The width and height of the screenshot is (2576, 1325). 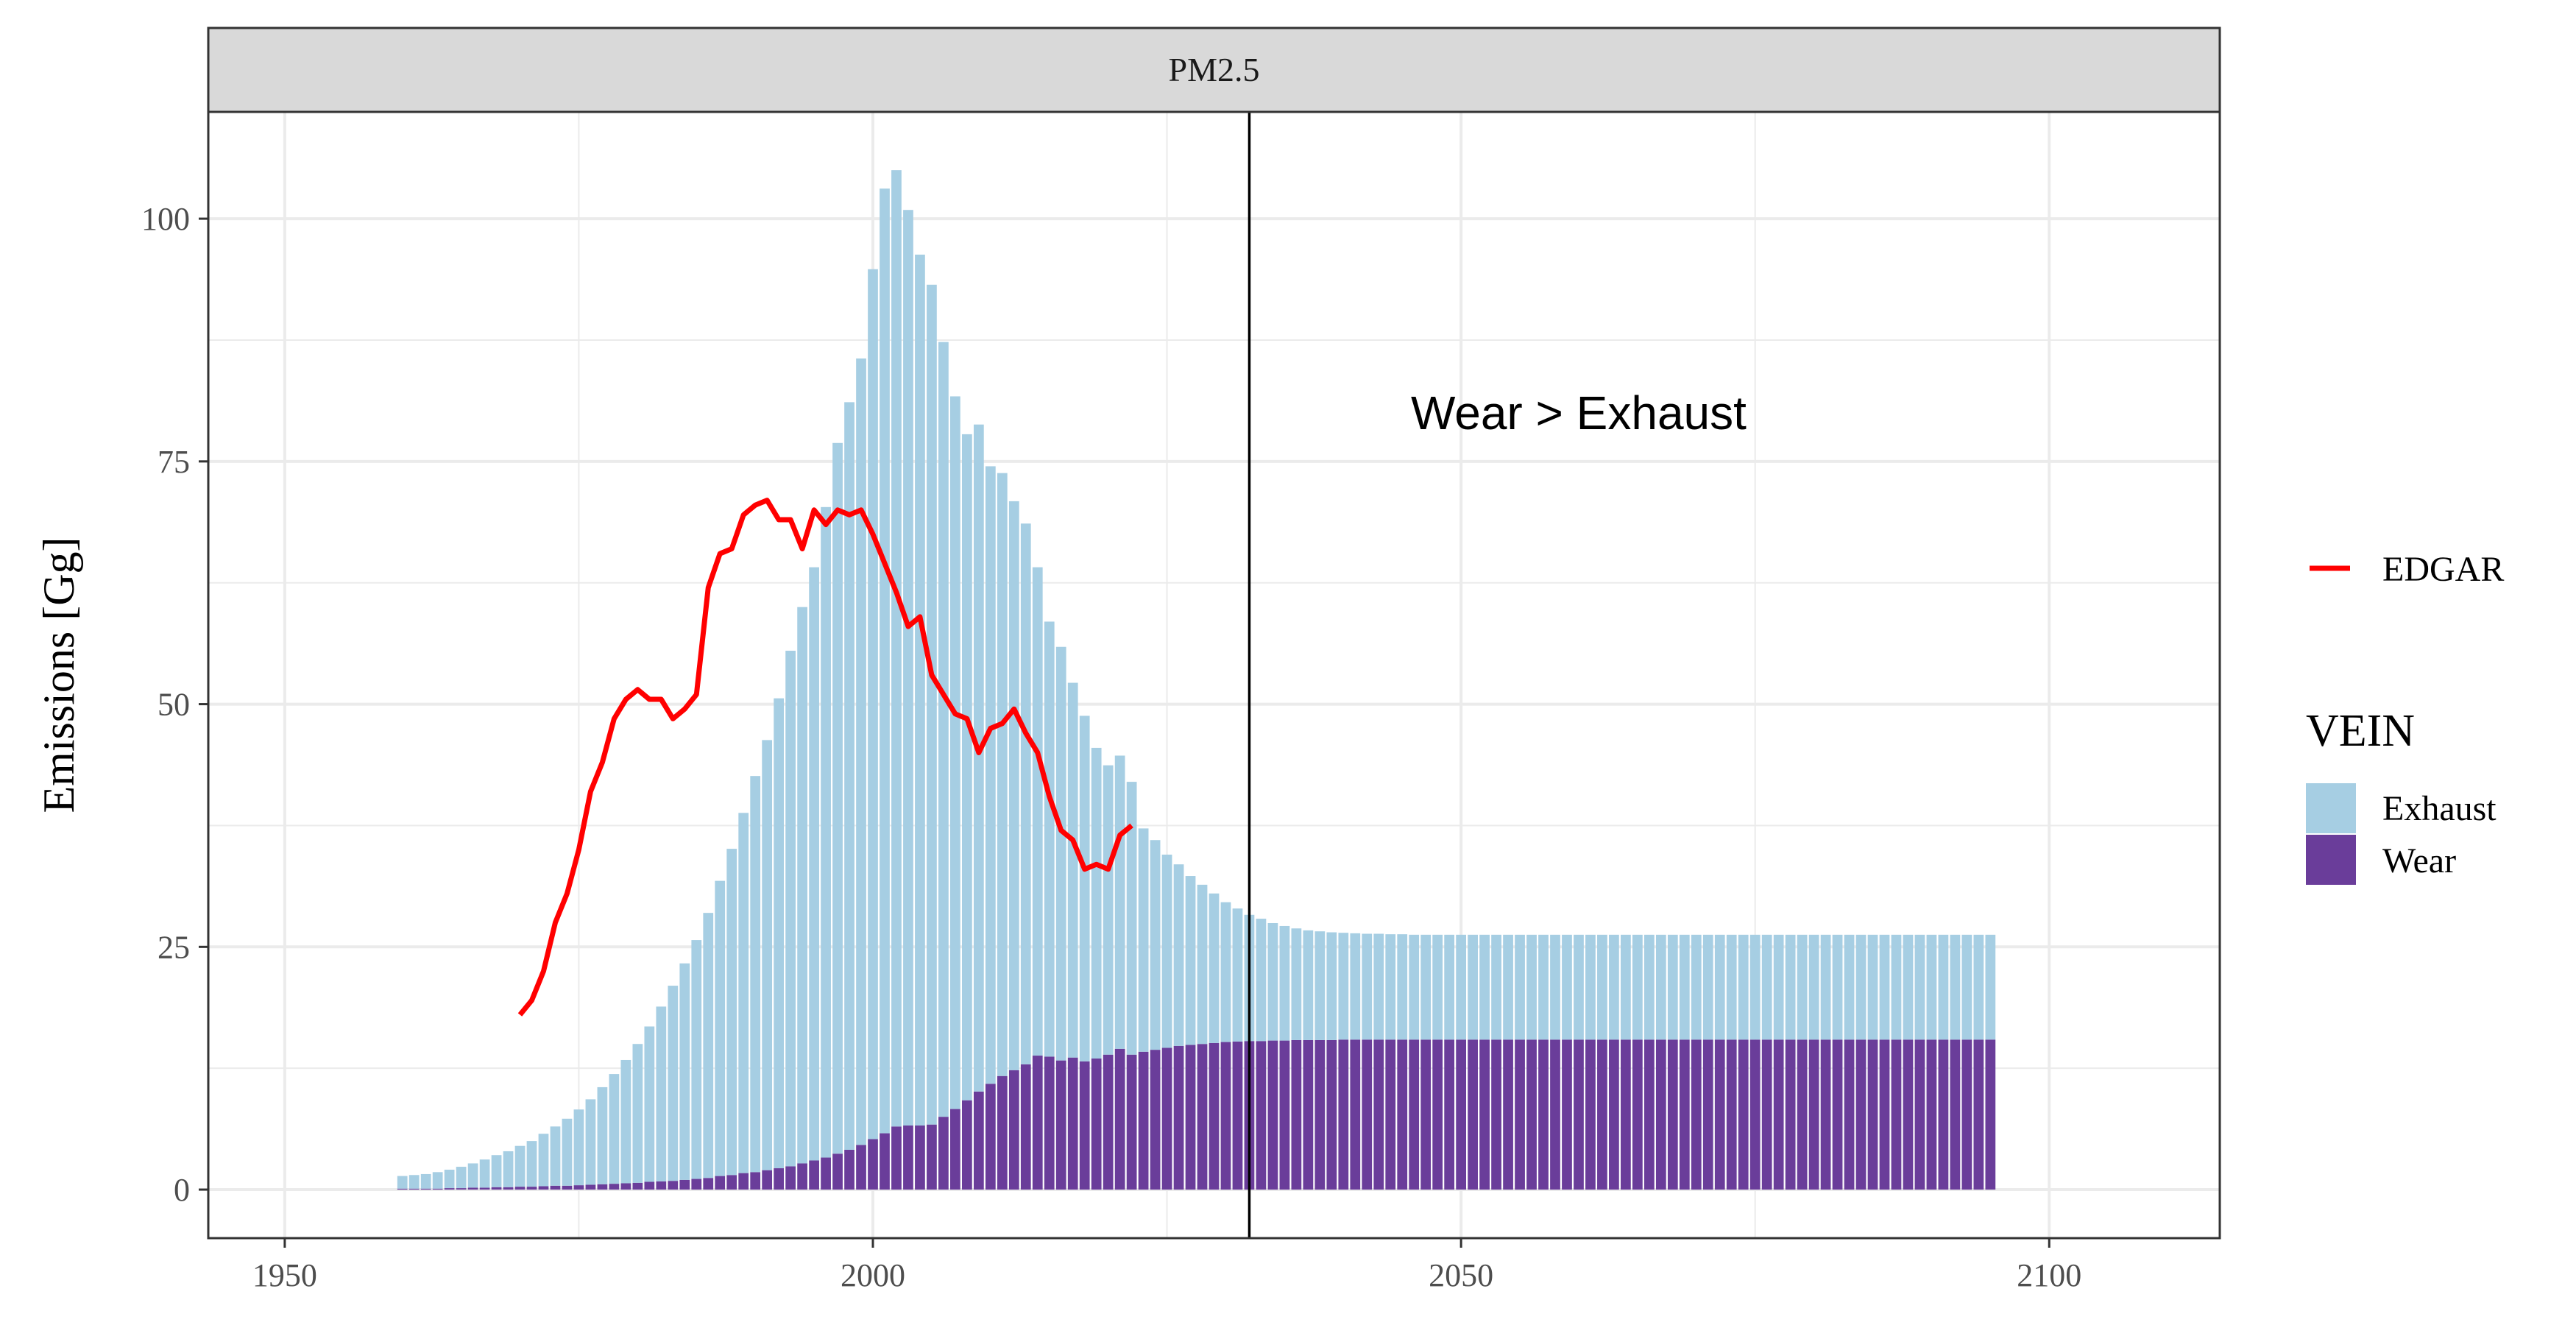 What do you see at coordinates (2439, 808) in the screenshot?
I see `legend-exhaust-label: Exhaust` at bounding box center [2439, 808].